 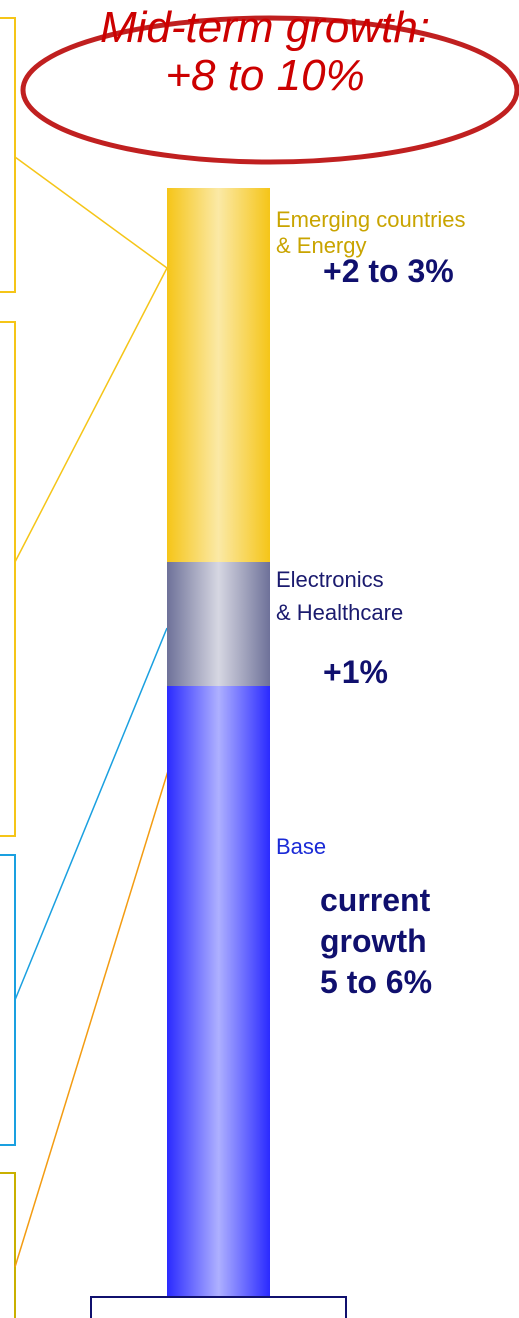 What do you see at coordinates (321, 245) in the screenshot?
I see `label-emerging-line-2: & Energy` at bounding box center [321, 245].